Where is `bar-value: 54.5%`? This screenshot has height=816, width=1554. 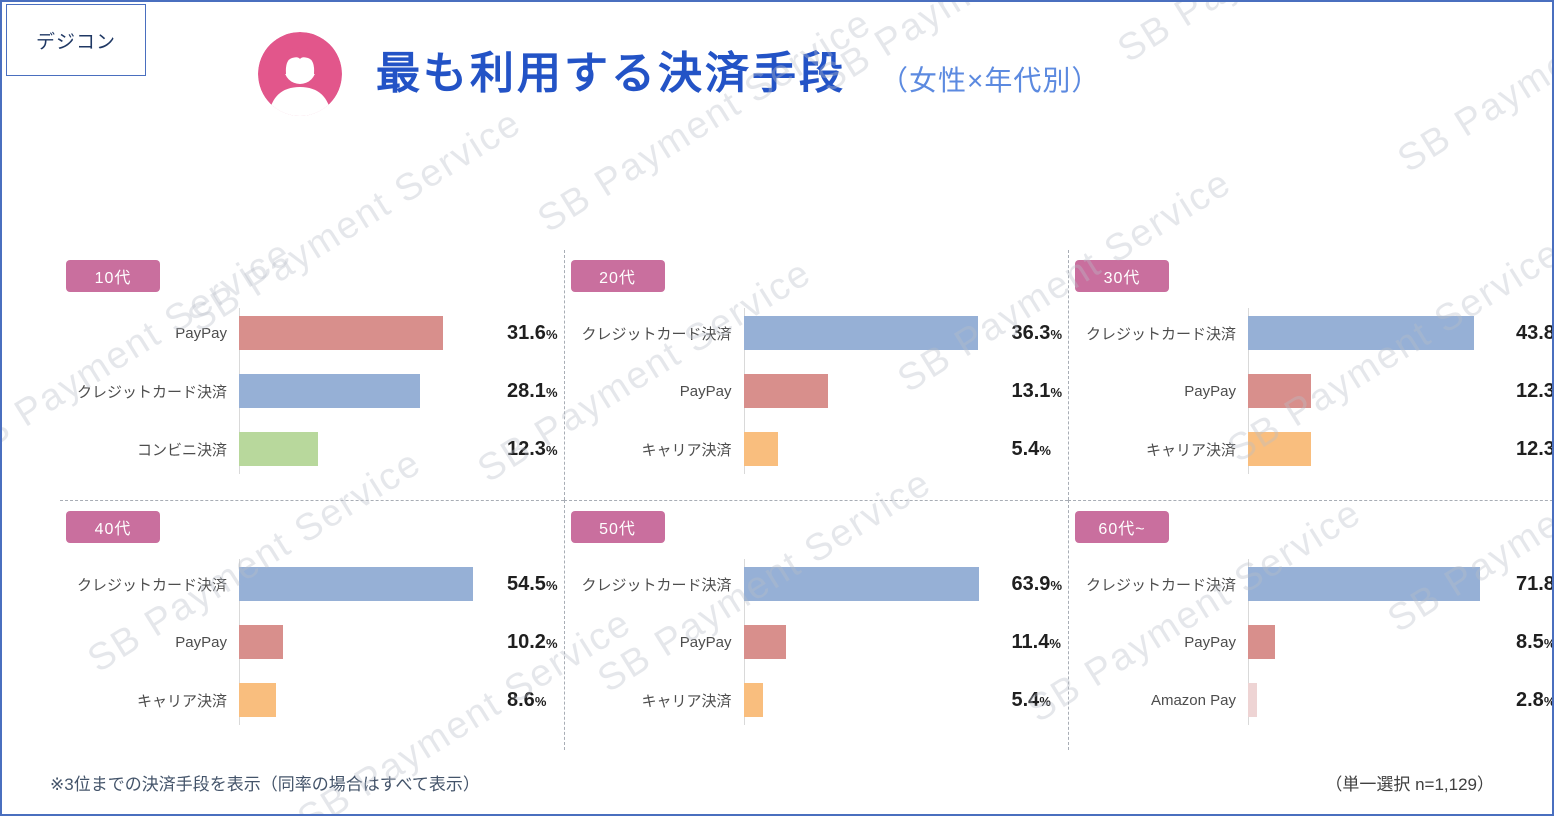 bar-value: 54.5% is located at coordinates (532, 583).